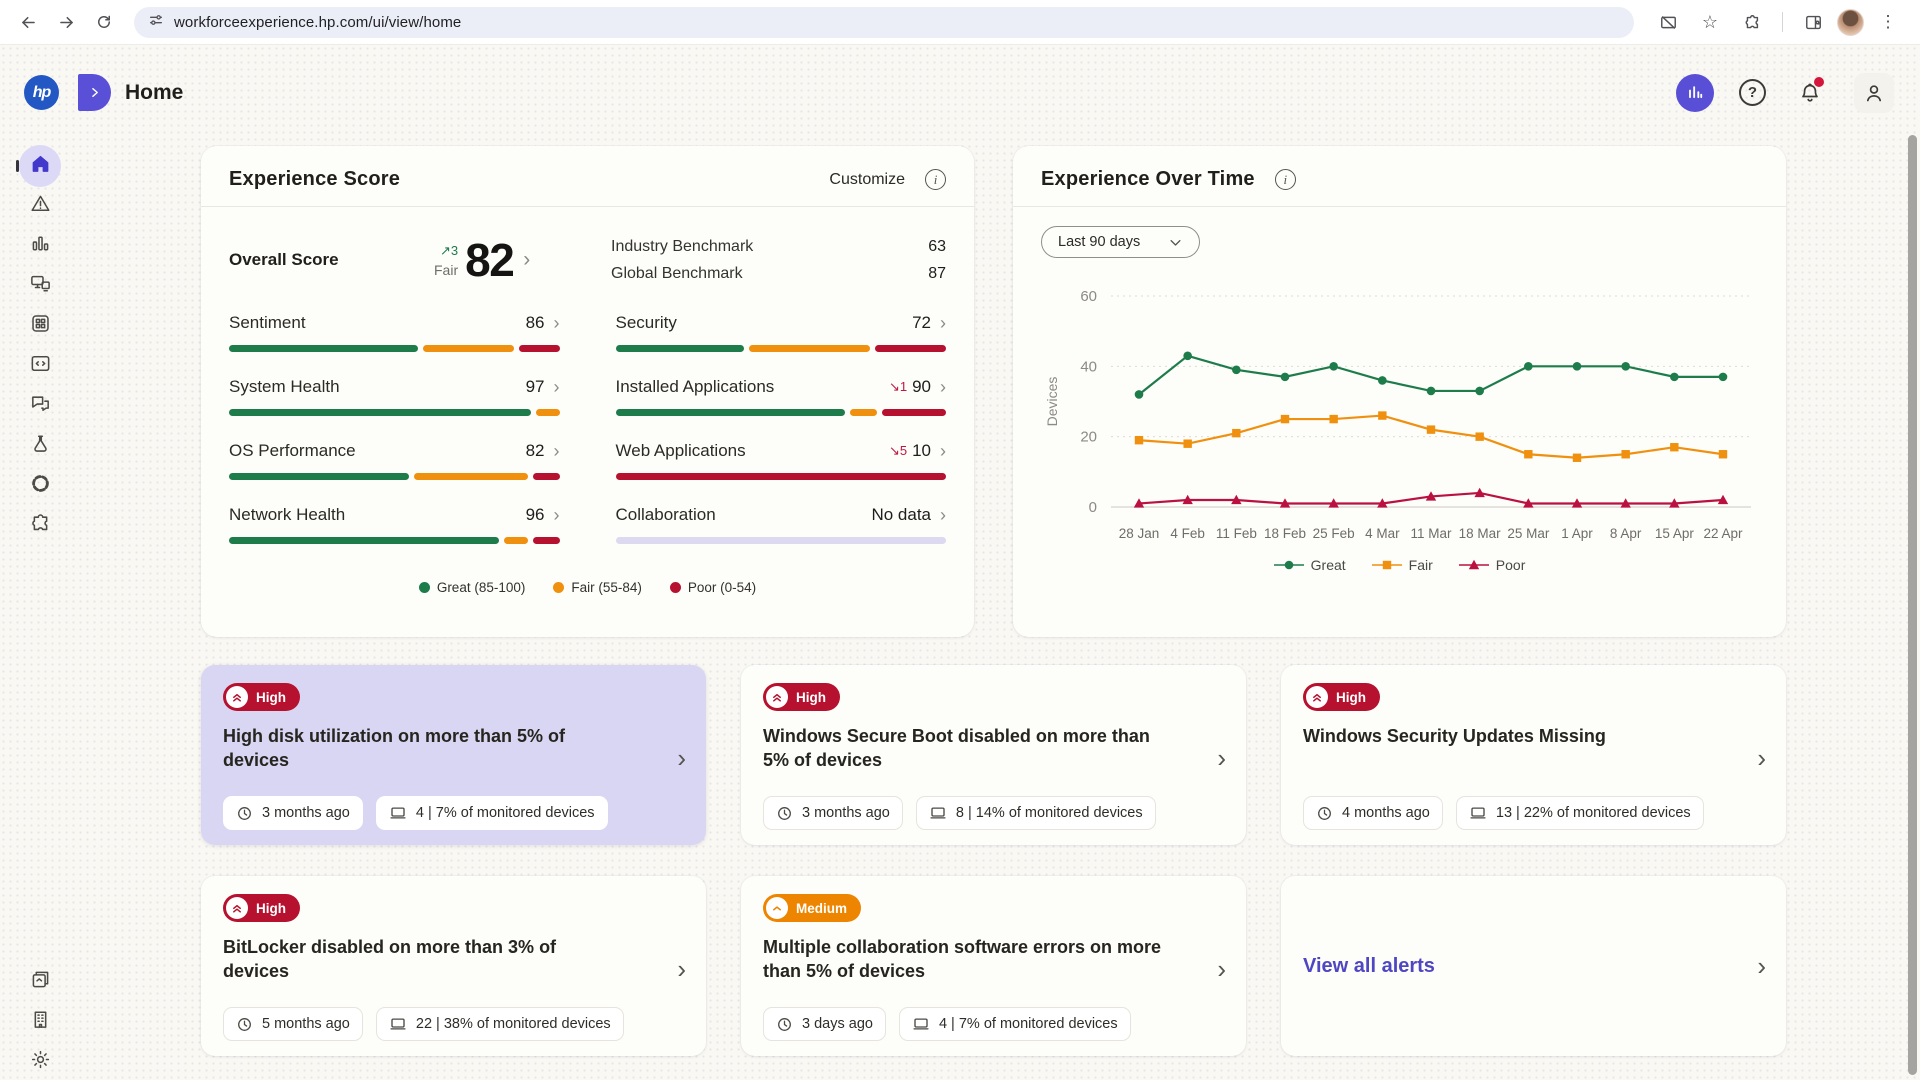 This screenshot has width=1920, height=1080. I want to click on notifications-bell-icon, so click(1810, 93).